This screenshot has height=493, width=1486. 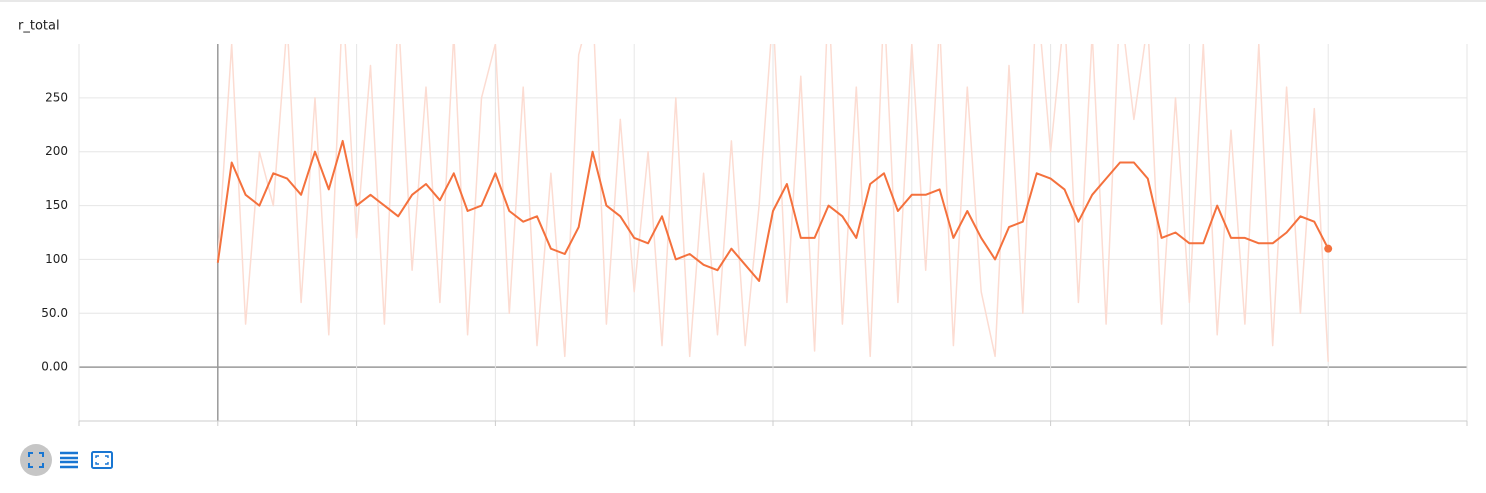 I want to click on top-border, so click(x=743, y=1).